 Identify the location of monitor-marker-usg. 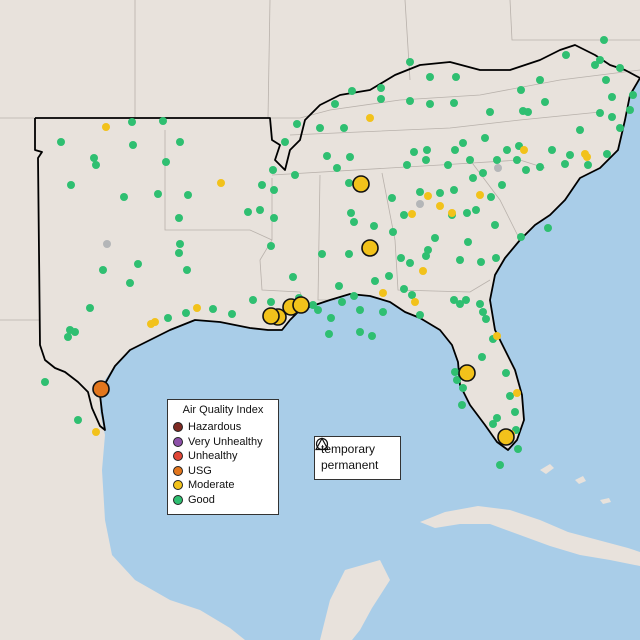
(101, 389).